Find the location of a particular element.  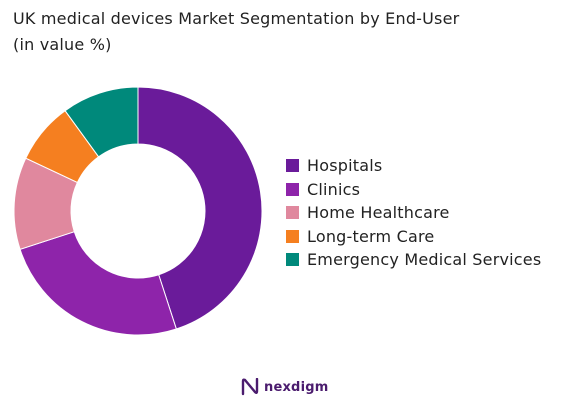

legend-label: Long-term Care is located at coordinates (371, 236).